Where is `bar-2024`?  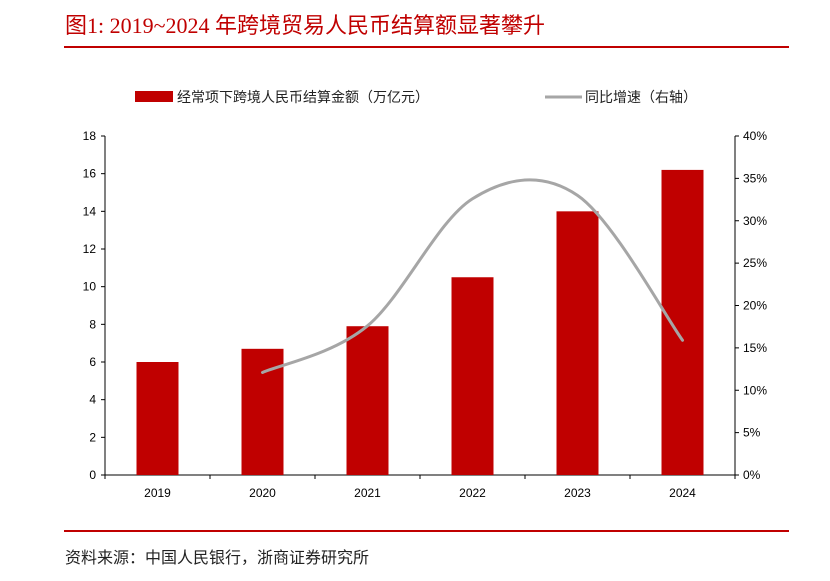 bar-2024 is located at coordinates (682, 322).